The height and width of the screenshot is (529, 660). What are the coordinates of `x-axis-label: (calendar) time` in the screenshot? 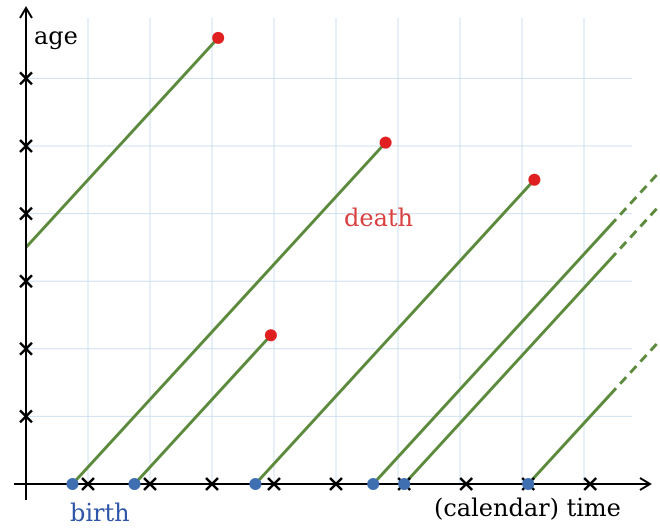 It's located at (527, 508).